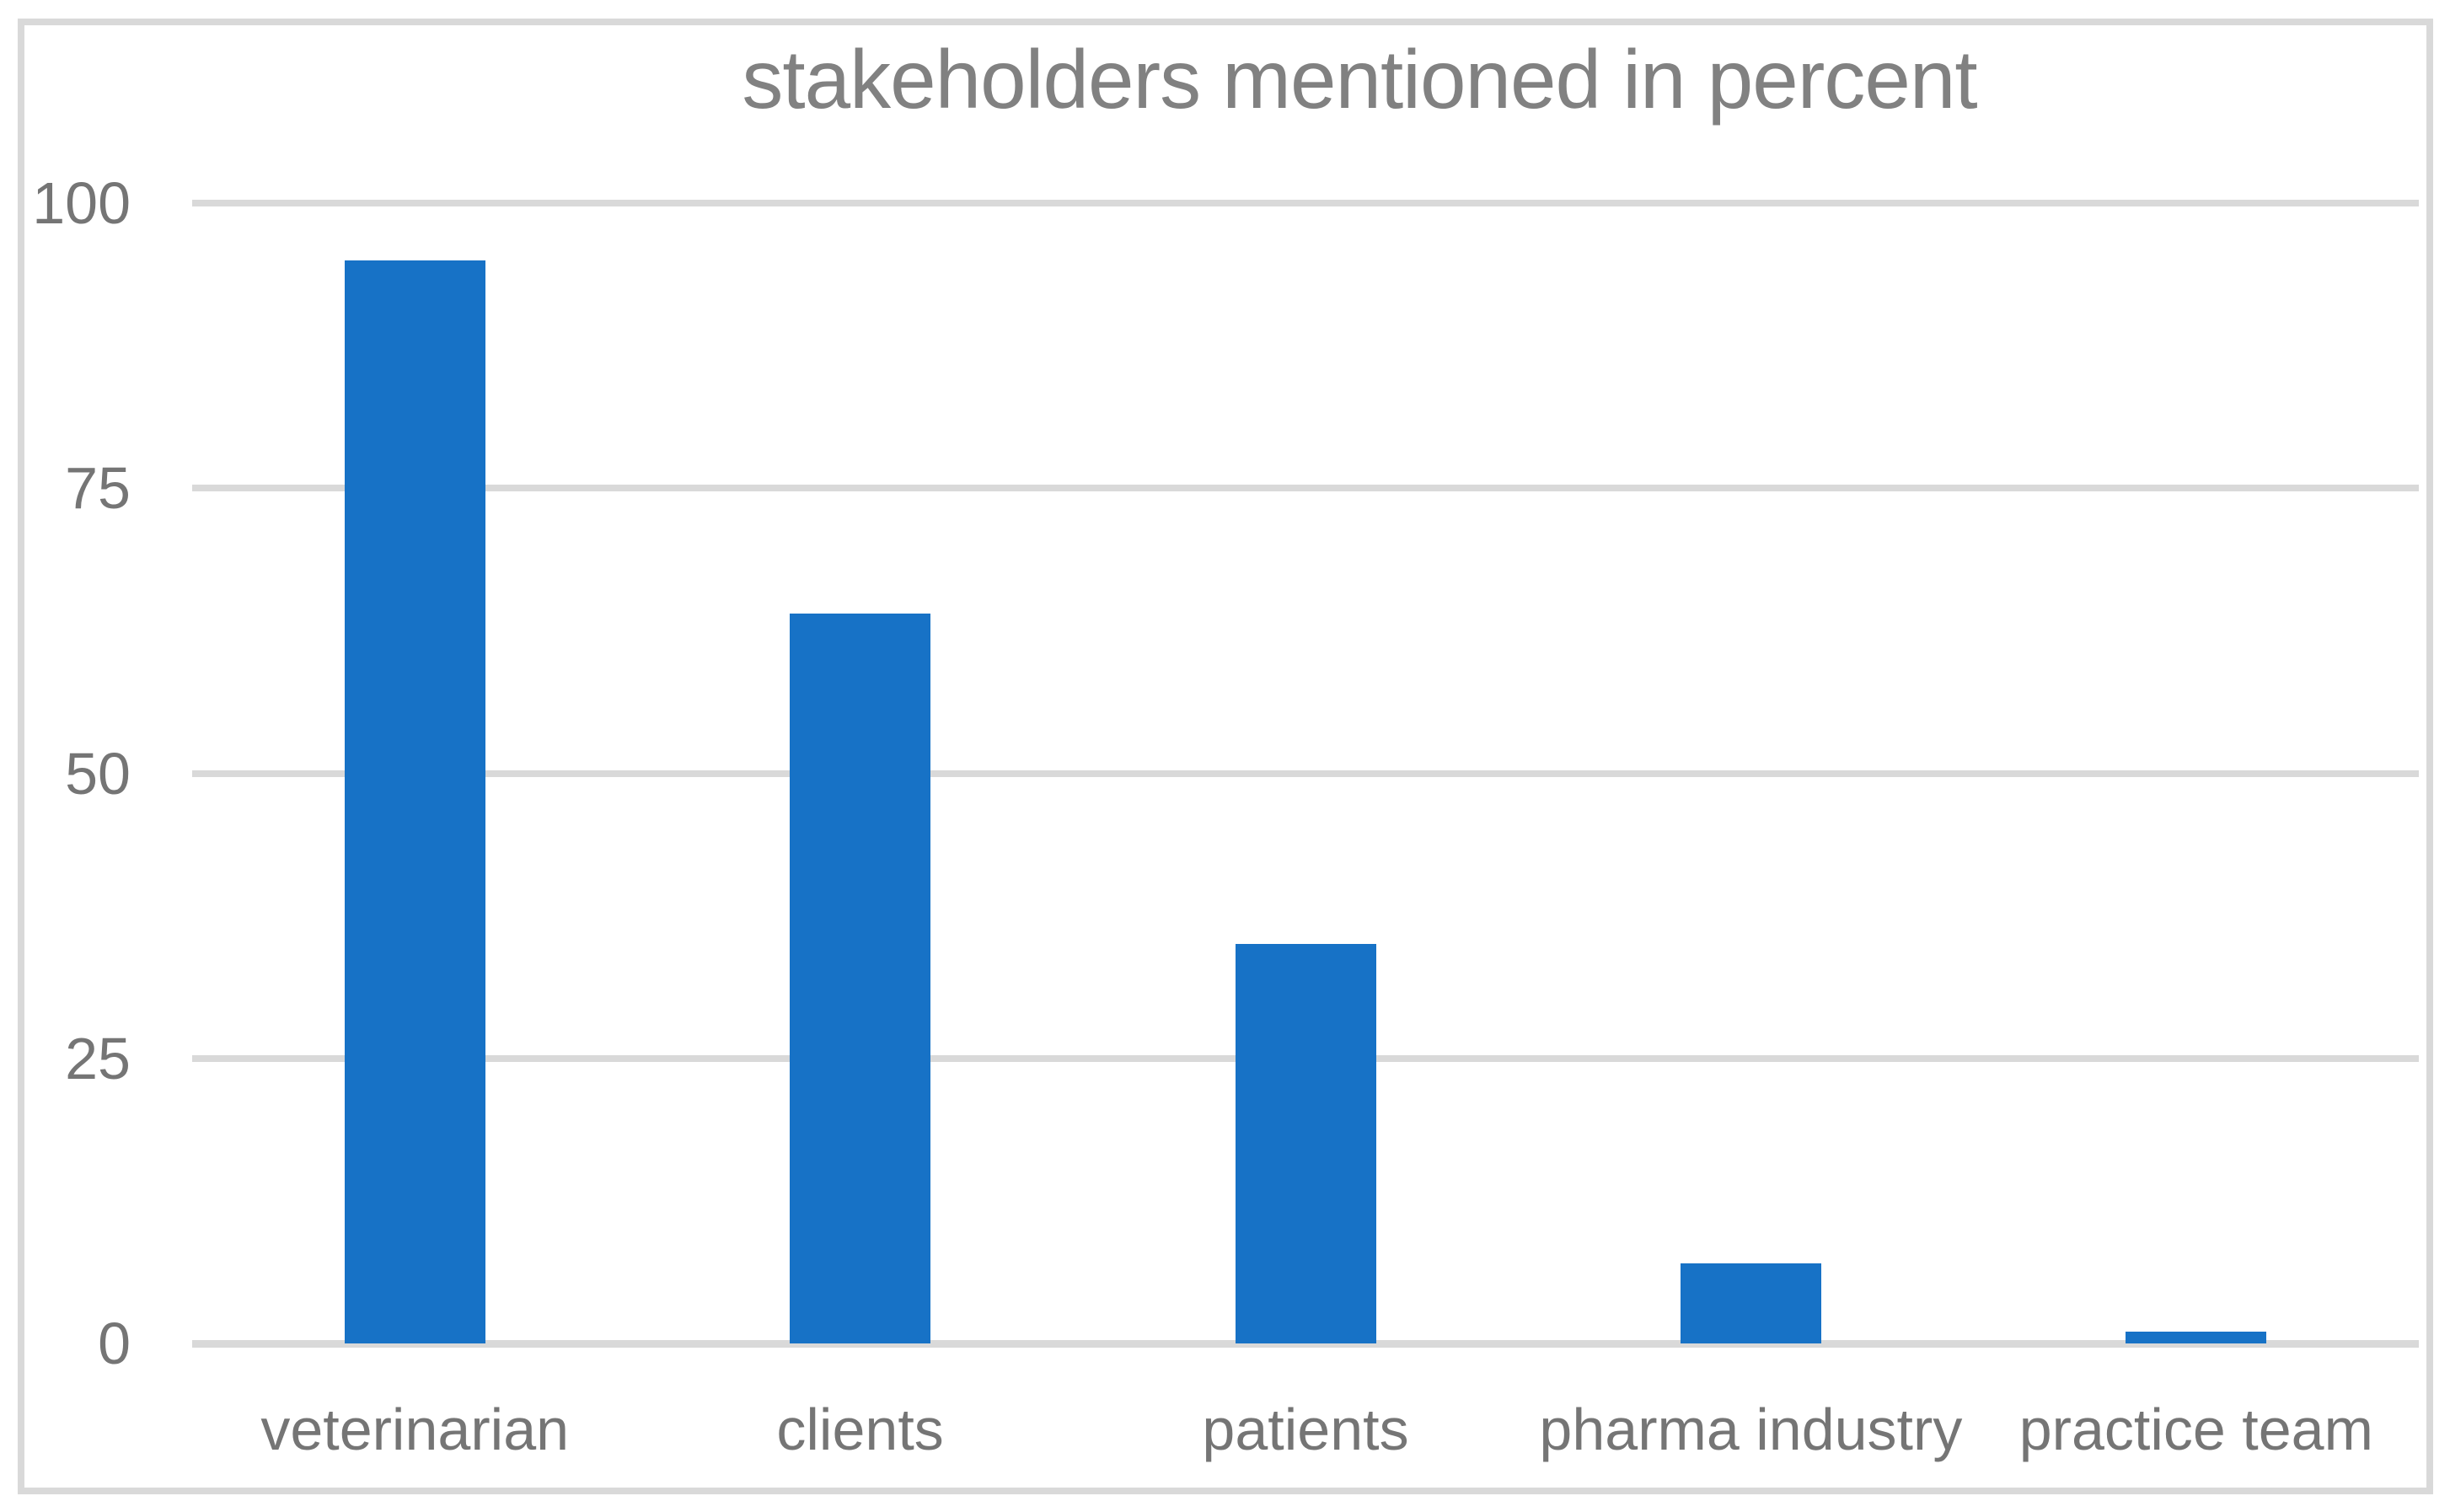 Image resolution: width=2450 pixels, height=1512 pixels. I want to click on x-category-label-practice-team: practice team, so click(2195, 1429).